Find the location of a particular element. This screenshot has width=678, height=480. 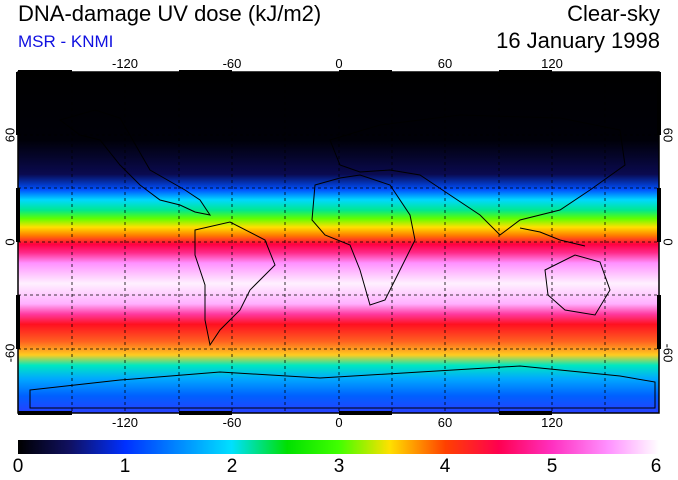

eurasia-outline is located at coordinates (477, 175).